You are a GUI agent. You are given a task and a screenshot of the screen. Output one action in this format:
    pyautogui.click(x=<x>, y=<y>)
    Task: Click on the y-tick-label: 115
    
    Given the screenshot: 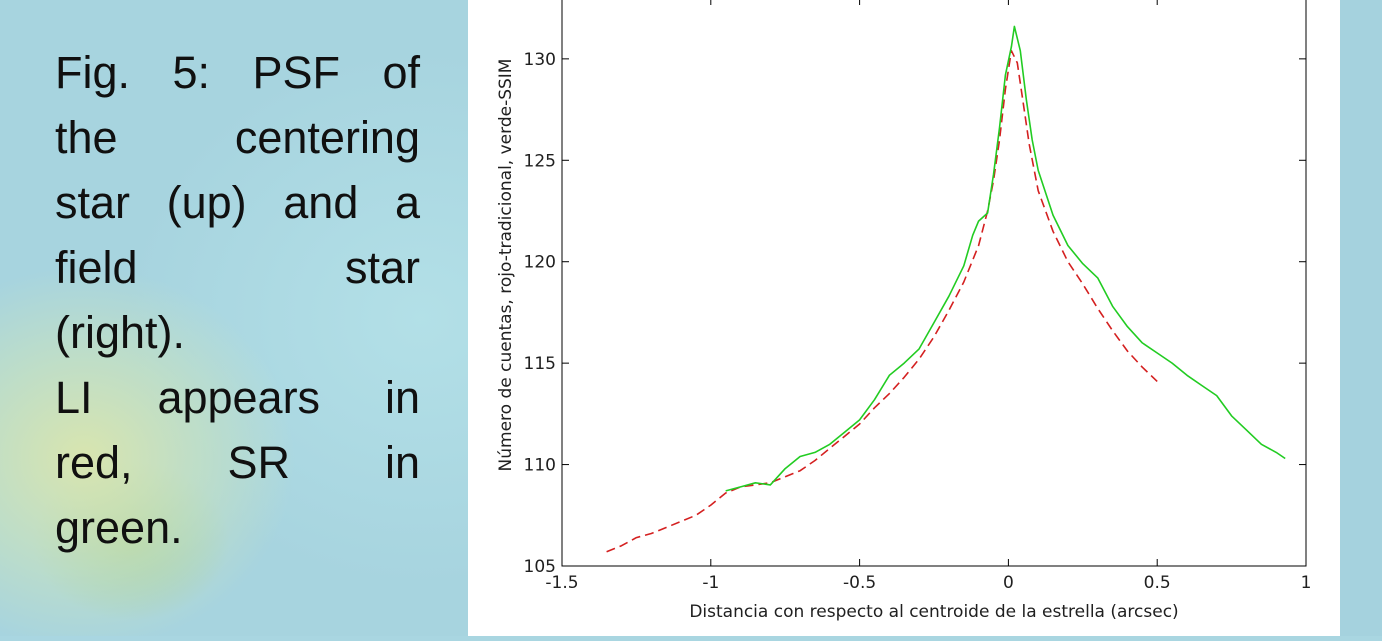 What is the action you would take?
    pyautogui.click(x=540, y=364)
    